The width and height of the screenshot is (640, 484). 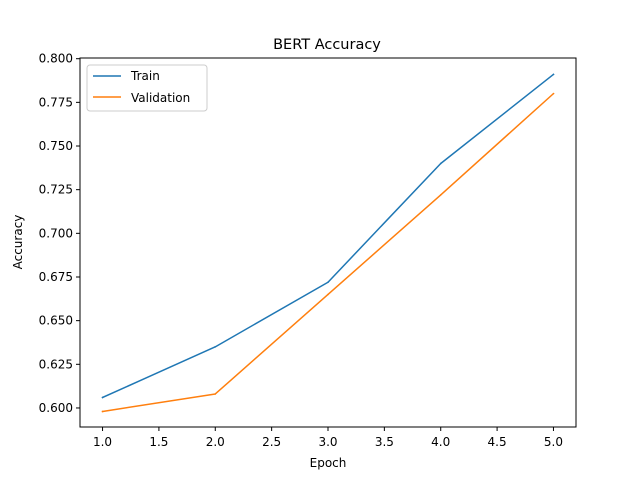 I want to click on chart-title: BERT Accuracy, so click(x=327, y=45).